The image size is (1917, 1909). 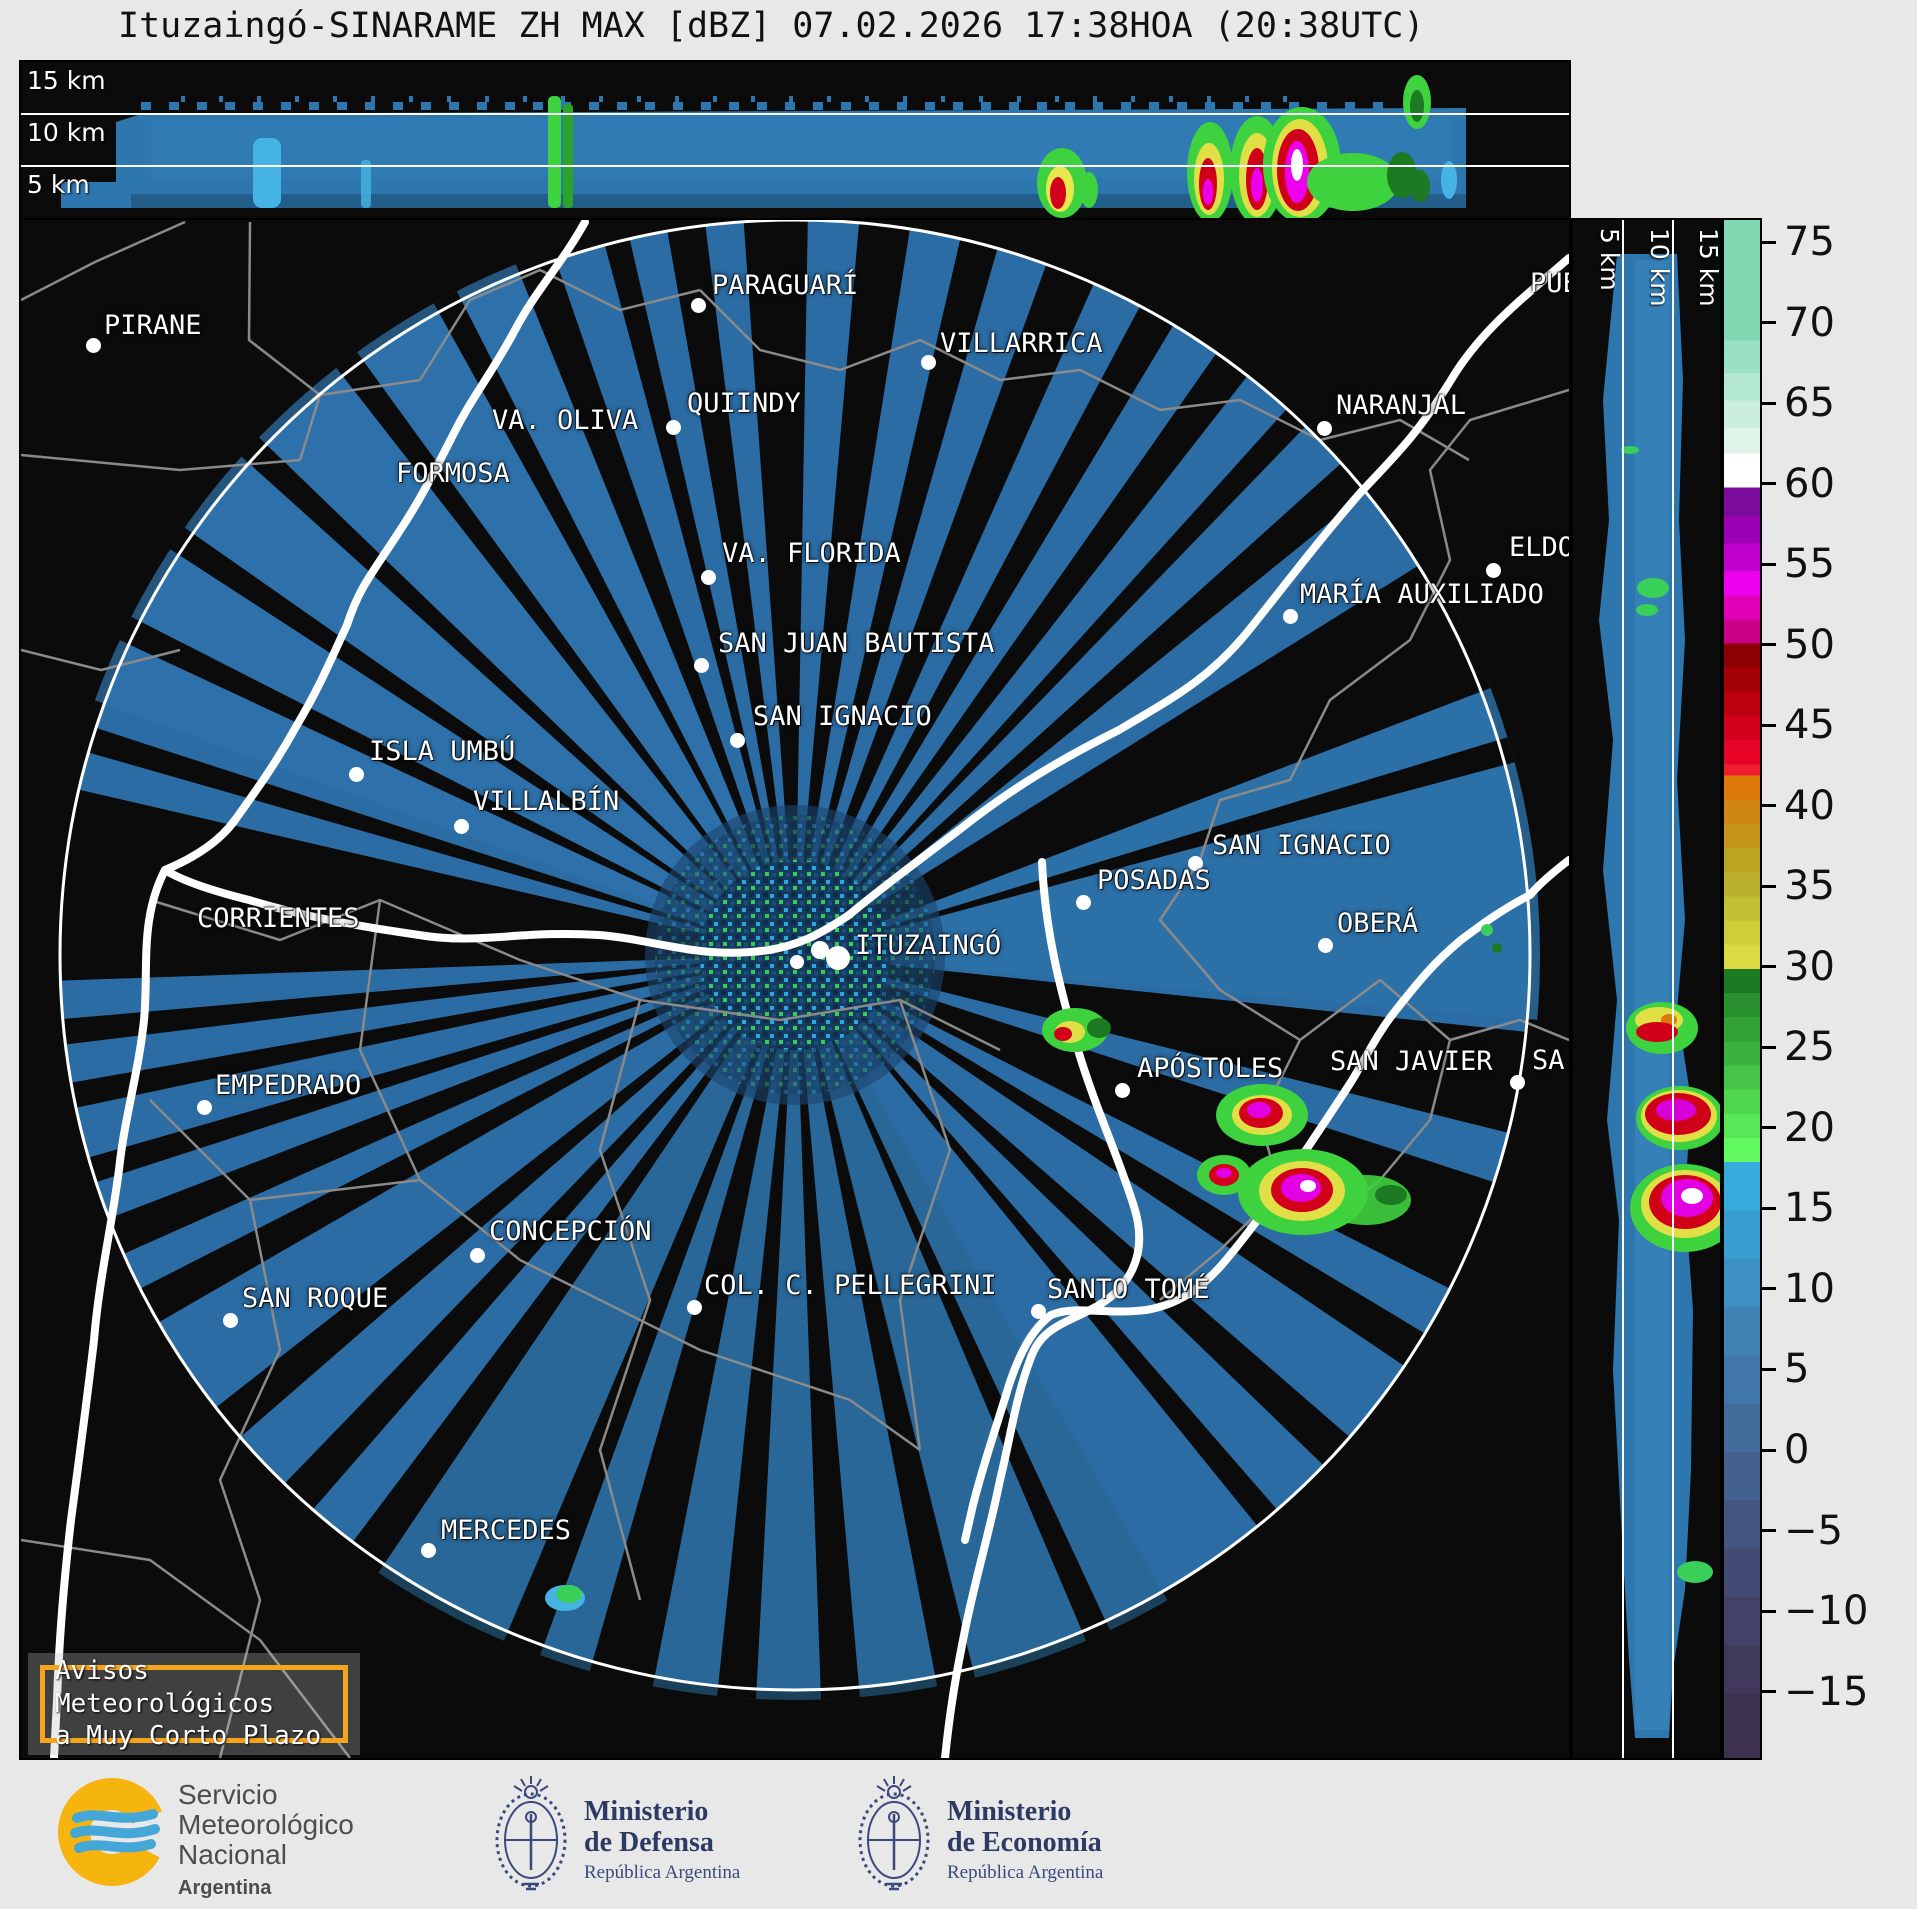 I want to click on city-label: APÓSTOLES, so click(x=1210, y=1068).